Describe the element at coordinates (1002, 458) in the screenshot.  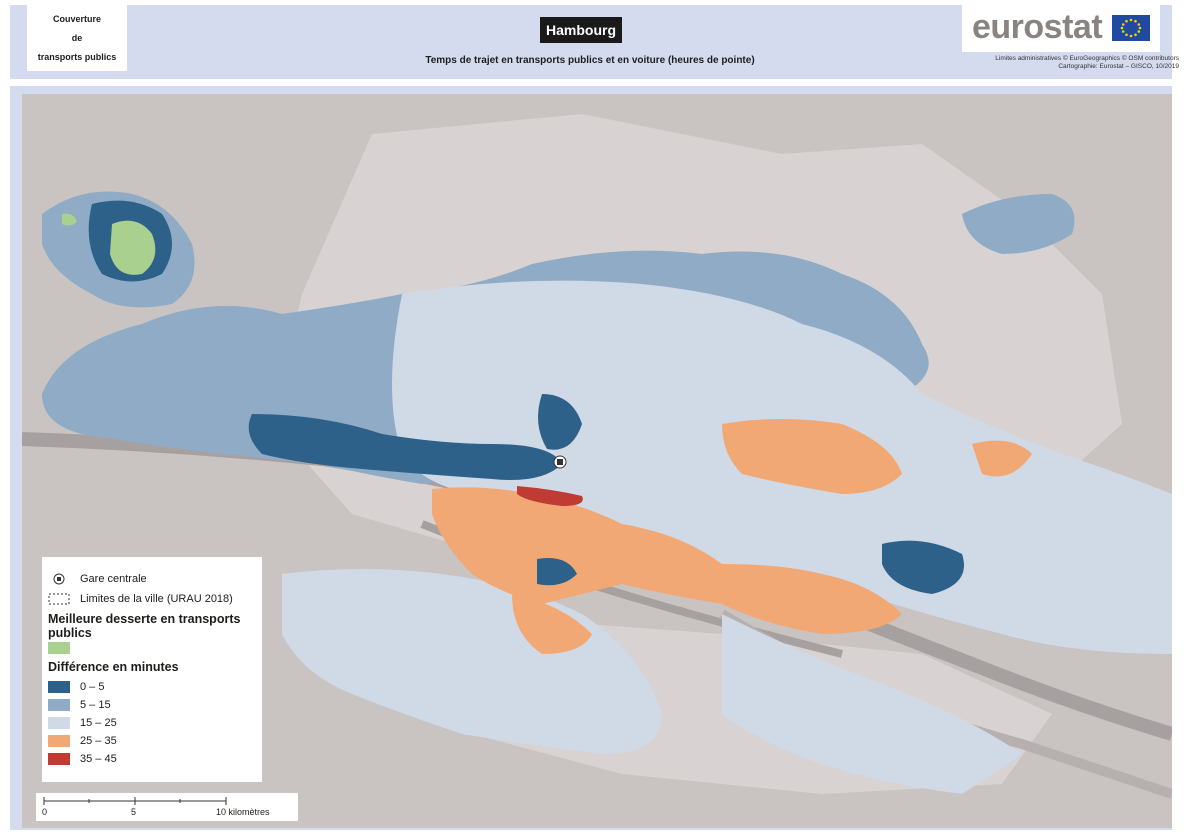
I see `zone-25-35-far-east` at that location.